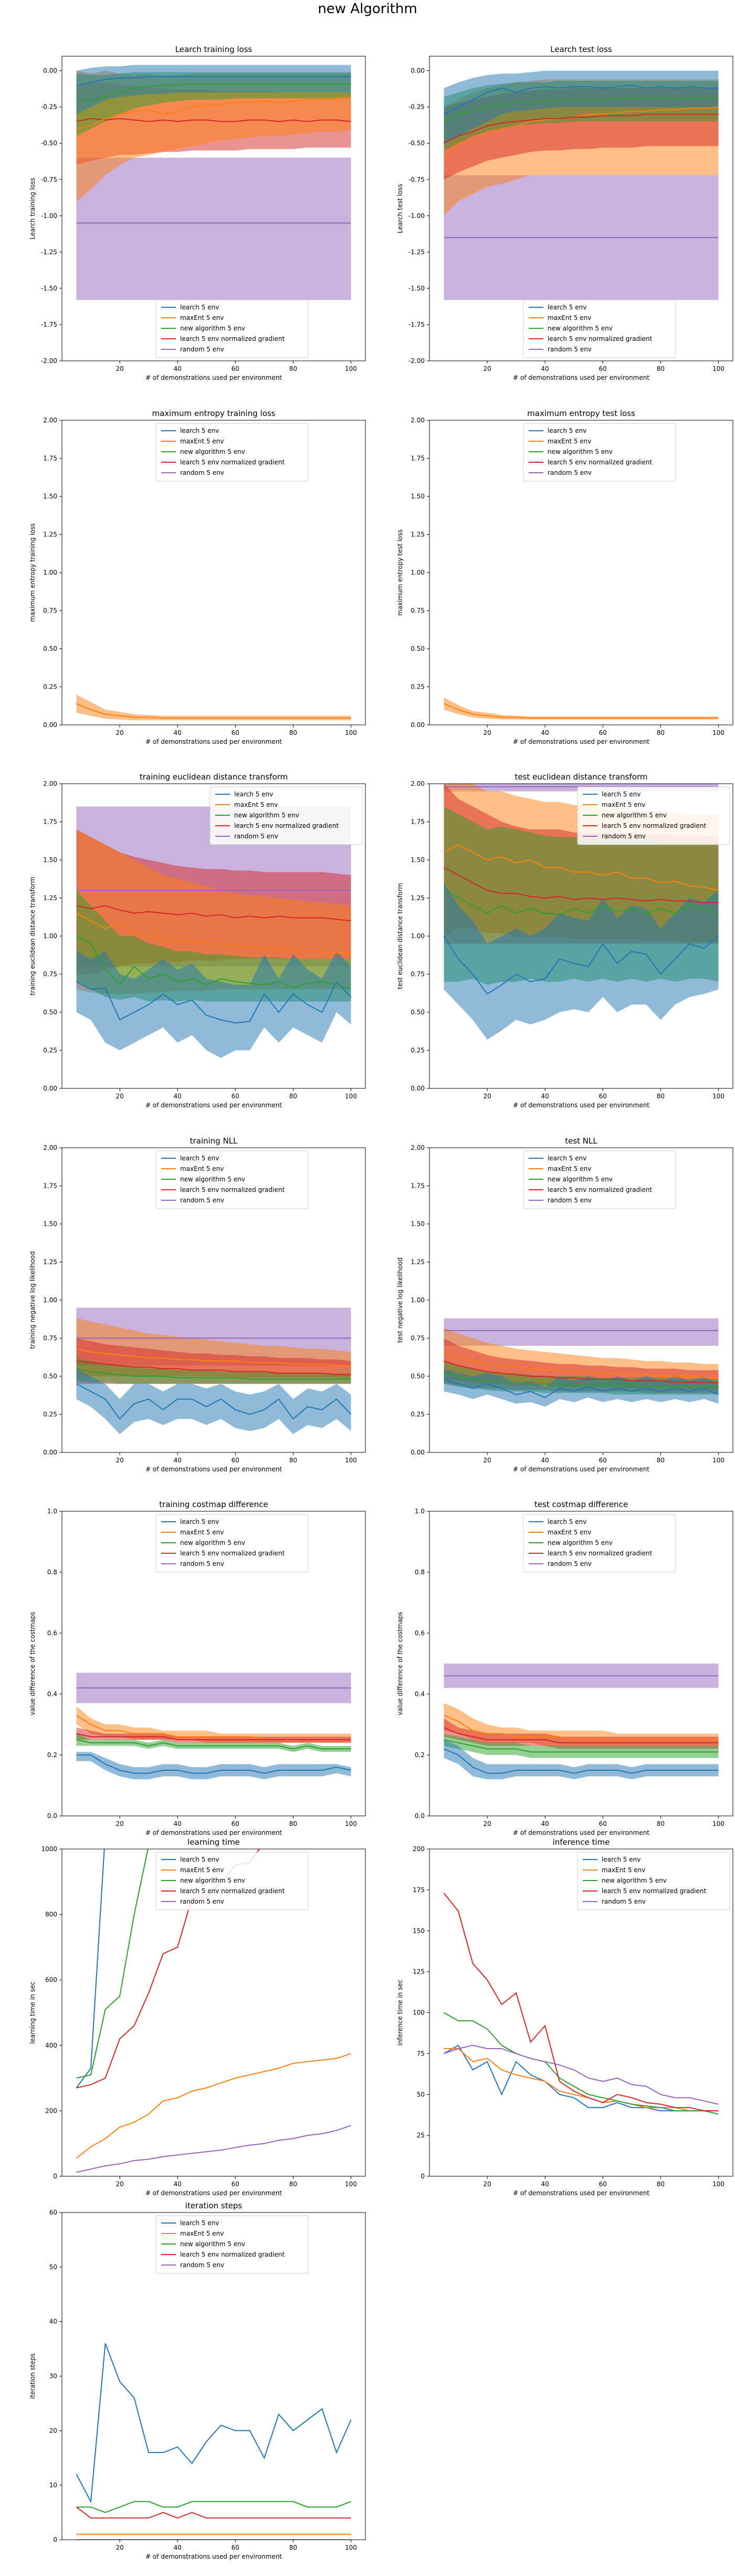 This screenshot has height=2576, width=735. Describe the element at coordinates (421, 2053) in the screenshot. I see `y-tick-label: 75` at that location.